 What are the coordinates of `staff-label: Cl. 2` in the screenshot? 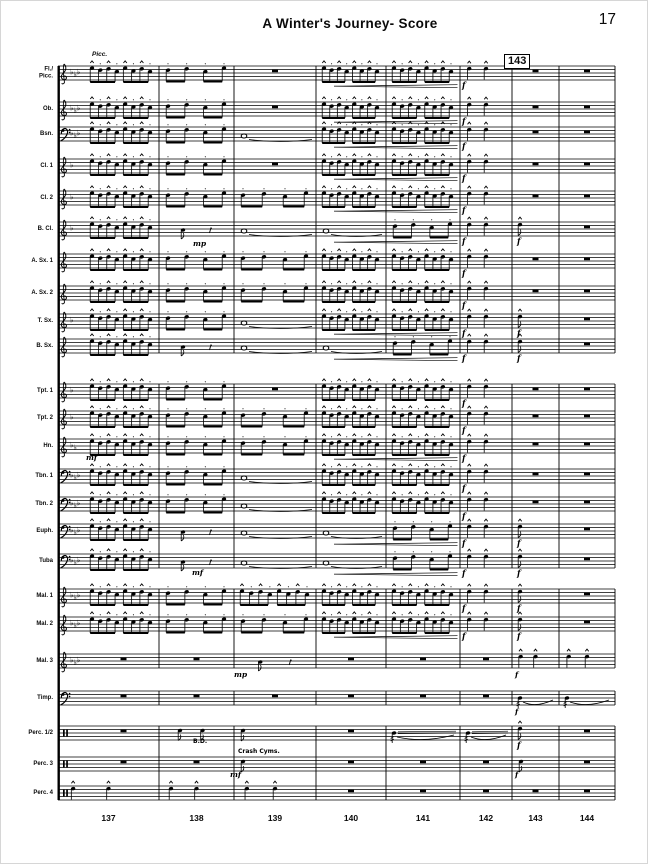 It's located at (46, 197).